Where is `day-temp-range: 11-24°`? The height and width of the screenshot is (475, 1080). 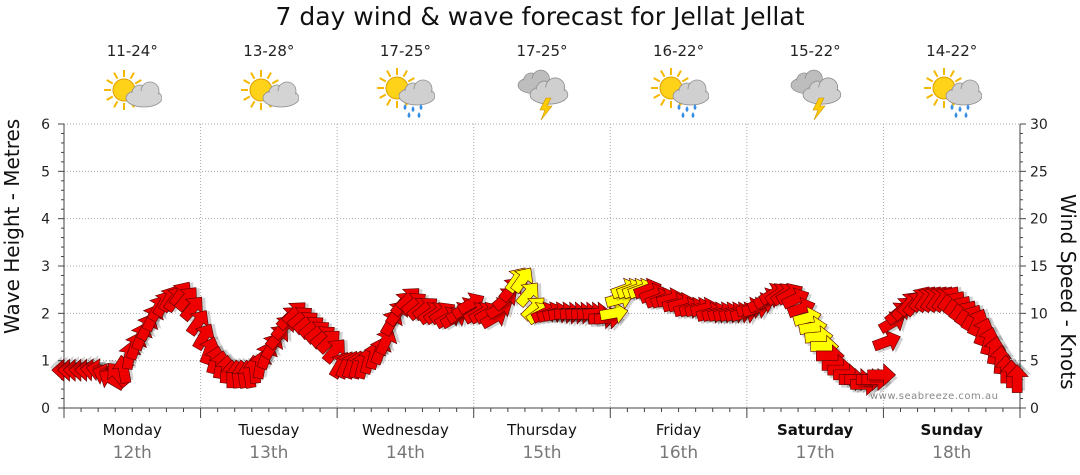
day-temp-range: 11-24° is located at coordinates (132, 51).